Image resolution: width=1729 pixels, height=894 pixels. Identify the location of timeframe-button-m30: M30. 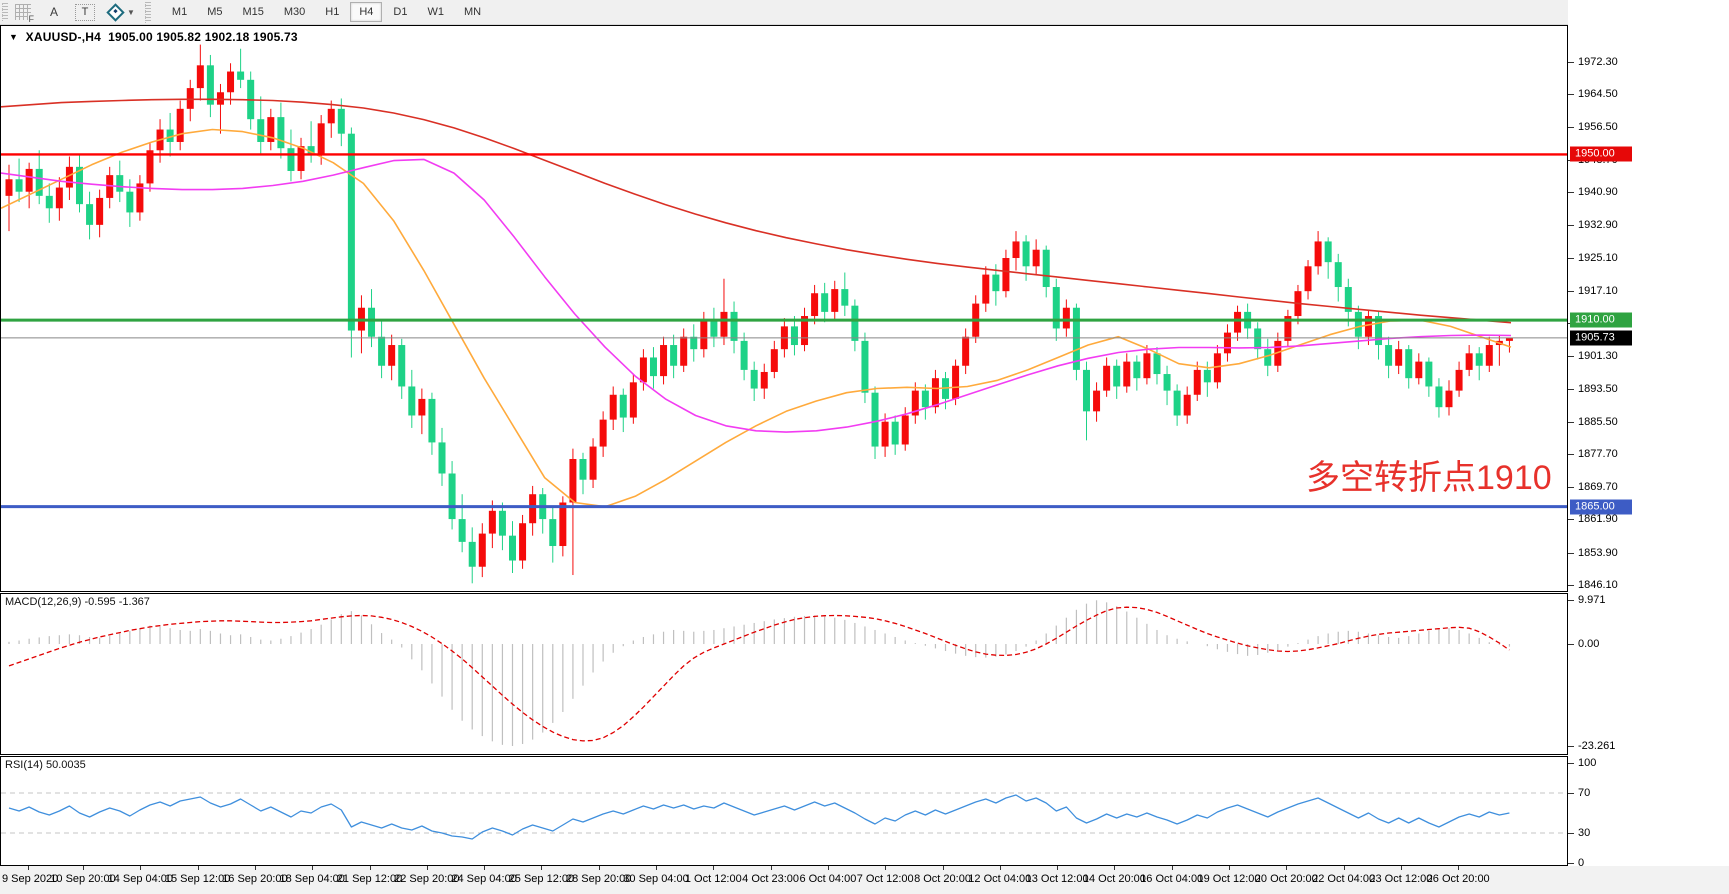
(294, 12).